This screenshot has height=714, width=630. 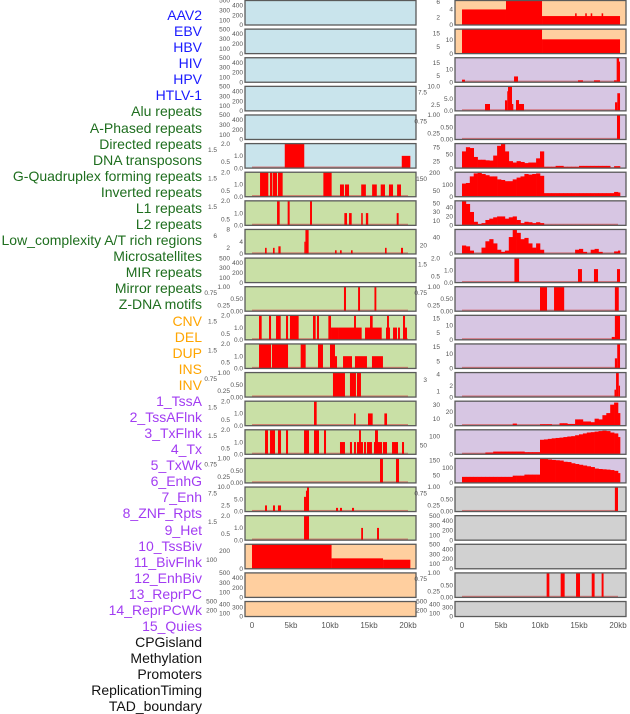 What do you see at coordinates (437, 221) in the screenshot?
I see `y-tick-label: 10` at bounding box center [437, 221].